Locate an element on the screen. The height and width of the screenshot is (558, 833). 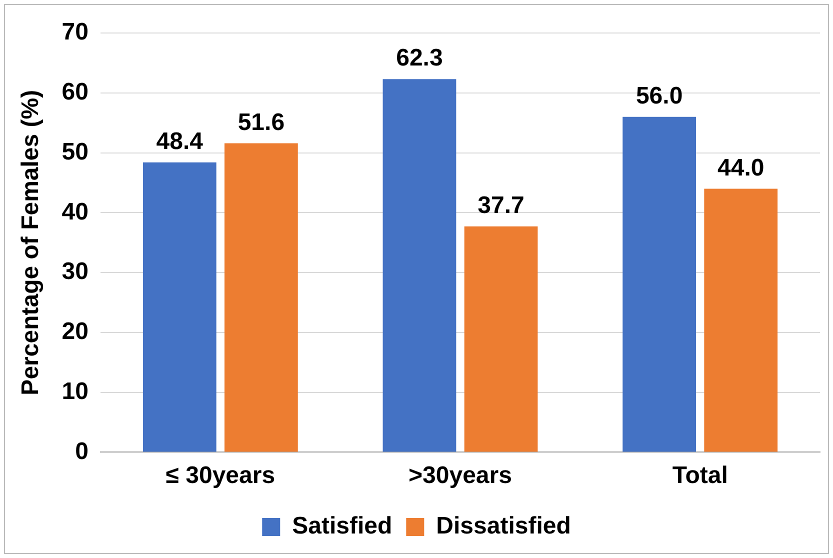
data-label: 48.4 is located at coordinates (180, 141).